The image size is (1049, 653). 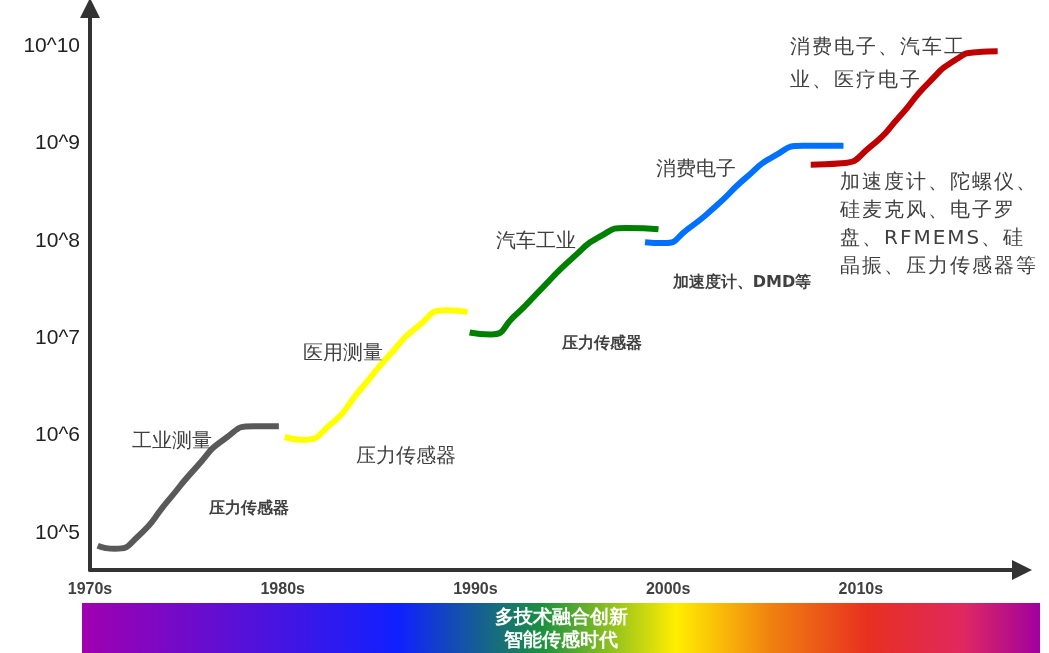 I want to click on rainbow-gradient-strip: 多技术融合创新 智能传感时代, so click(x=561, y=628).